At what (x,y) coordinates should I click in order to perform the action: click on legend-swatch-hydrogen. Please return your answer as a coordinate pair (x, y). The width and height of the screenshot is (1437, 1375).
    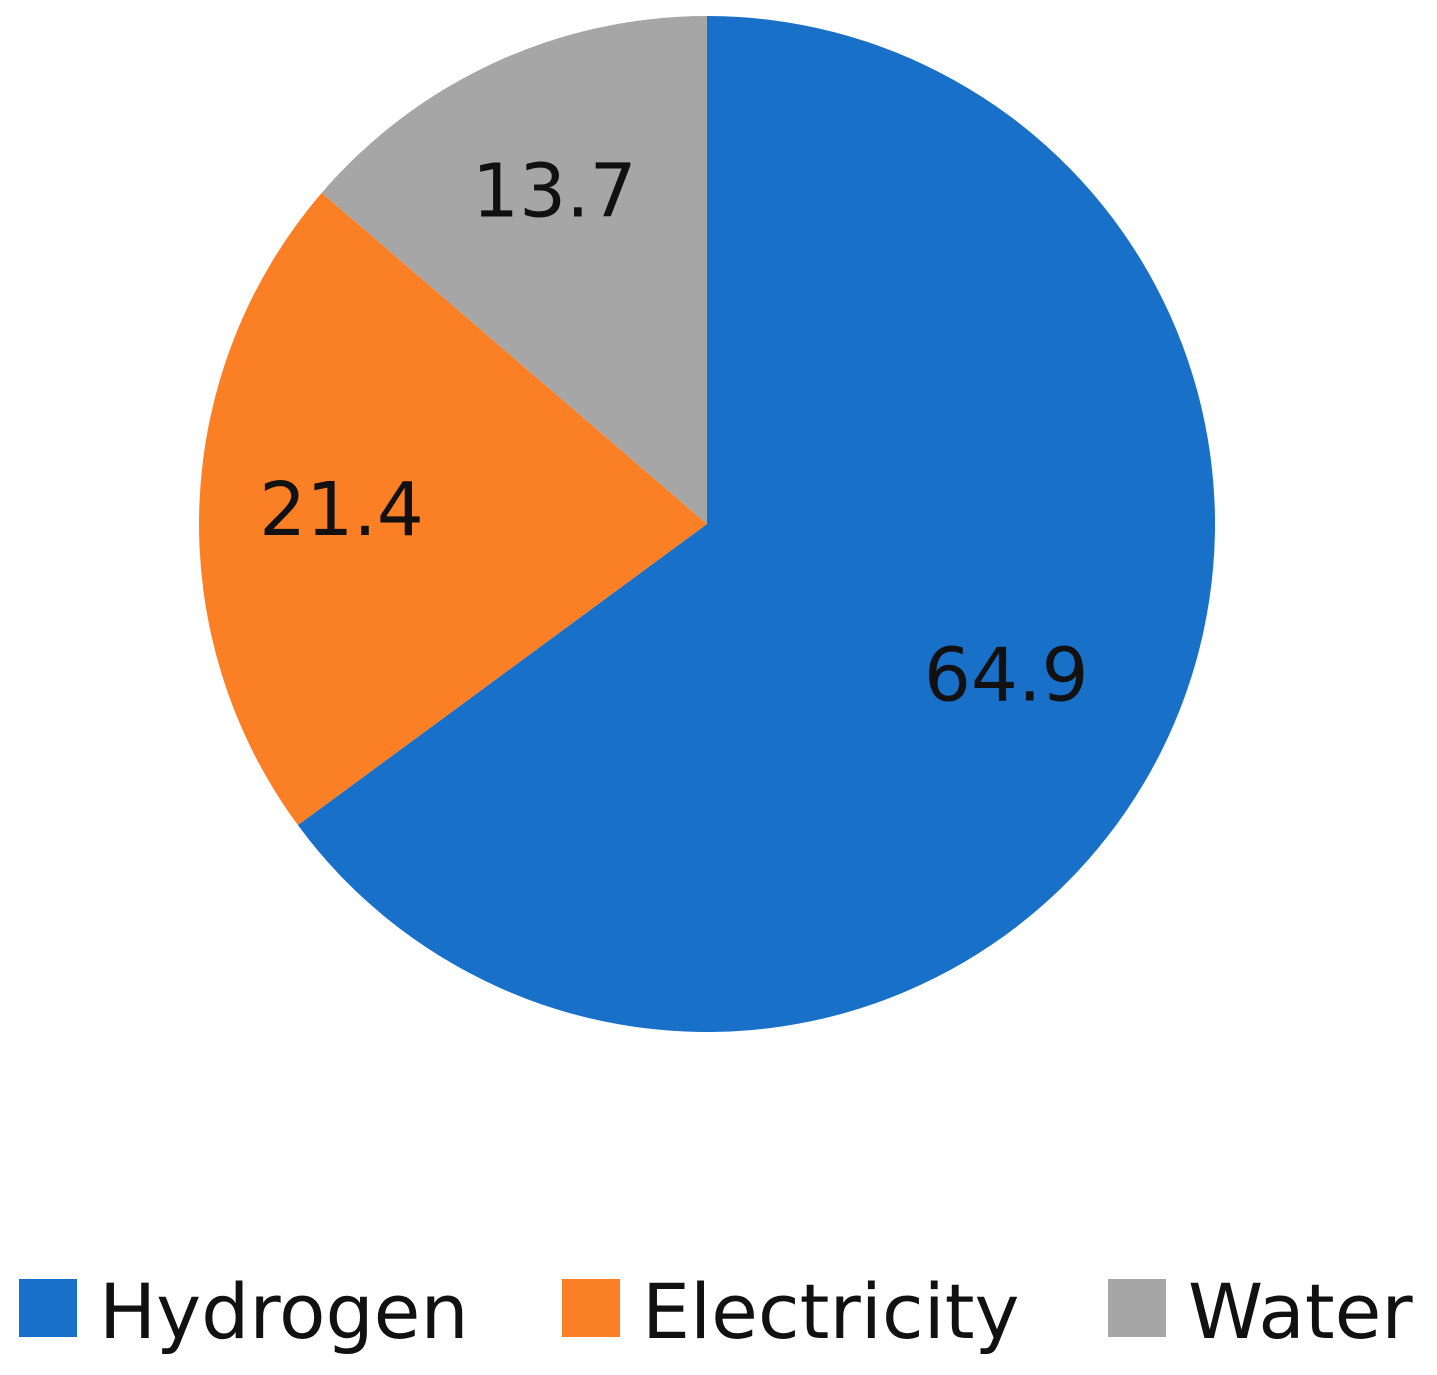
    Looking at the image, I should click on (48, 1308).